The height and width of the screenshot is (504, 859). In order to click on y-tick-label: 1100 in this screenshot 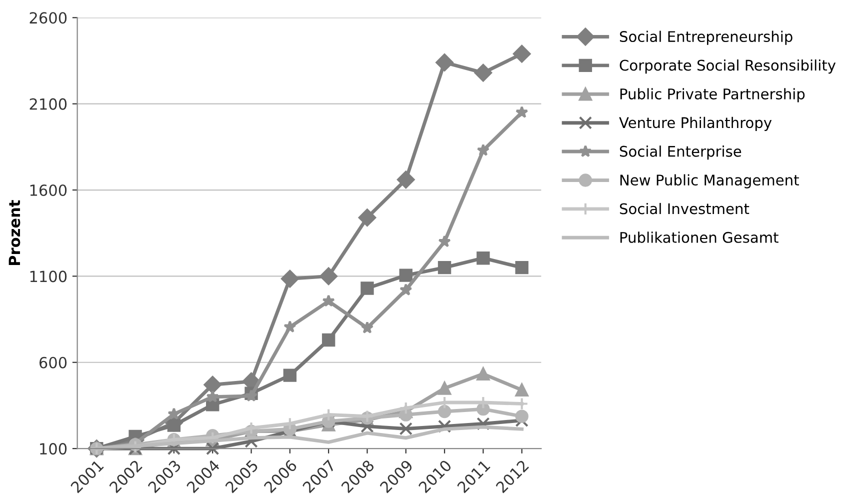, I will do `click(48, 276)`.